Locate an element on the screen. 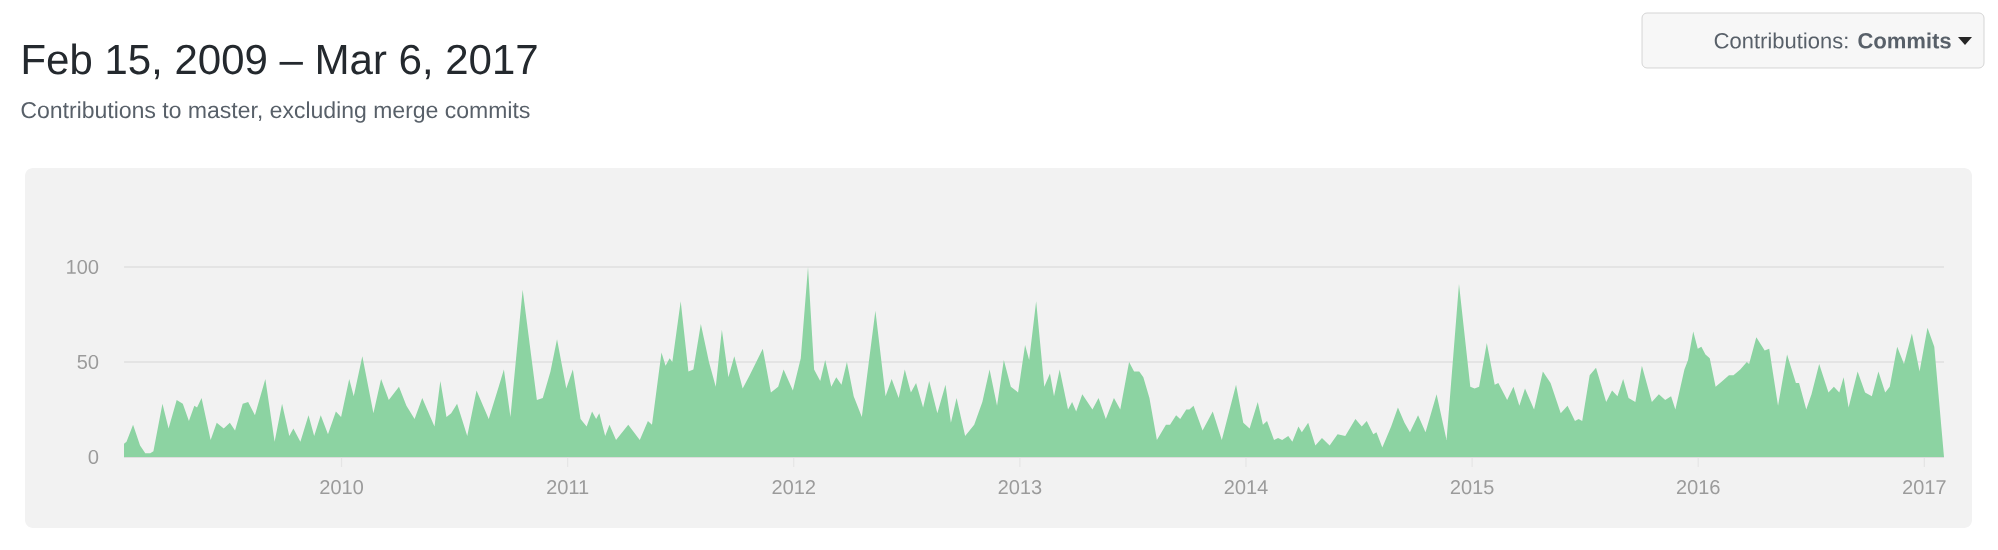  x-tick-label: 2012 is located at coordinates (794, 487).